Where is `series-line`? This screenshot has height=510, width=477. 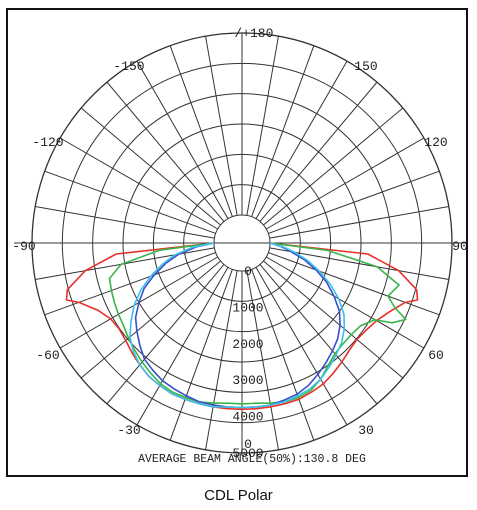
series-line is located at coordinates (237, 325).